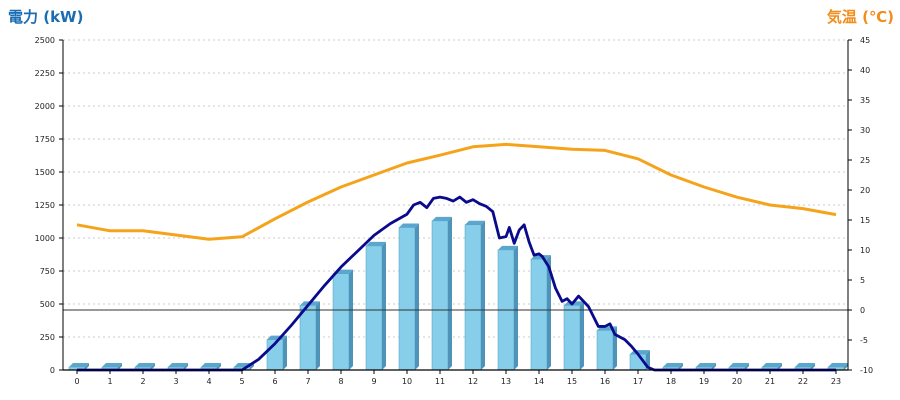  Describe the element at coordinates (208, 381) in the screenshot. I see `x-tick-label: 4` at that location.